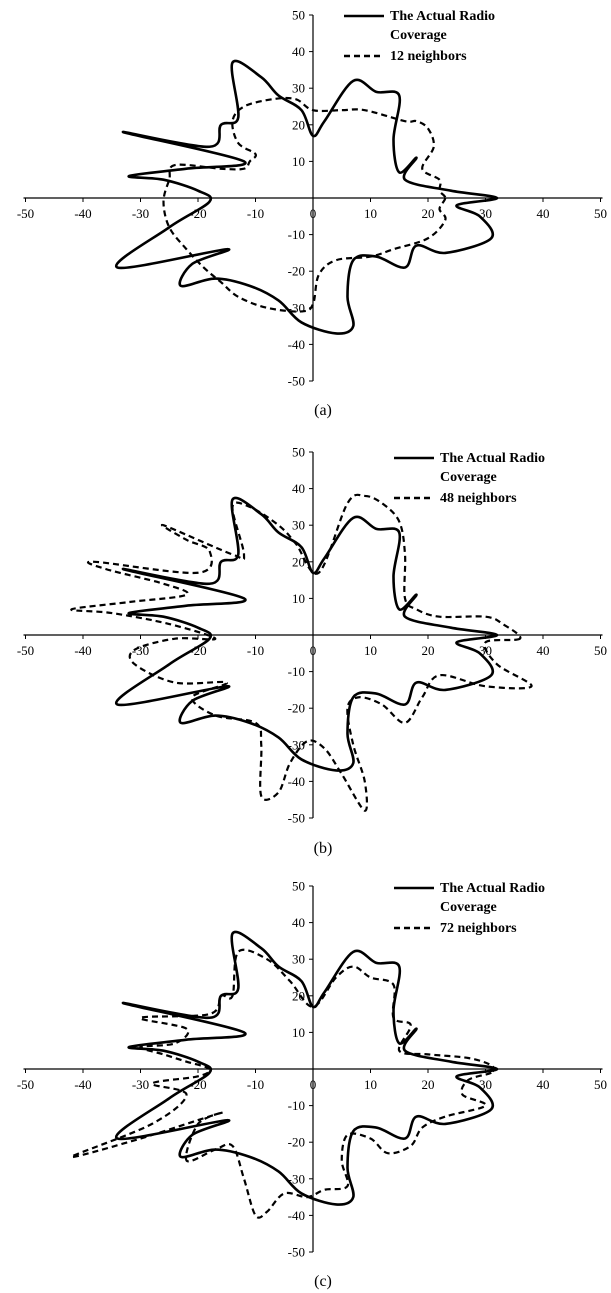 This screenshot has height=1293, width=611. I want to click on legend: The Actual Radio Coverage 72 neighbors, so click(469, 908).